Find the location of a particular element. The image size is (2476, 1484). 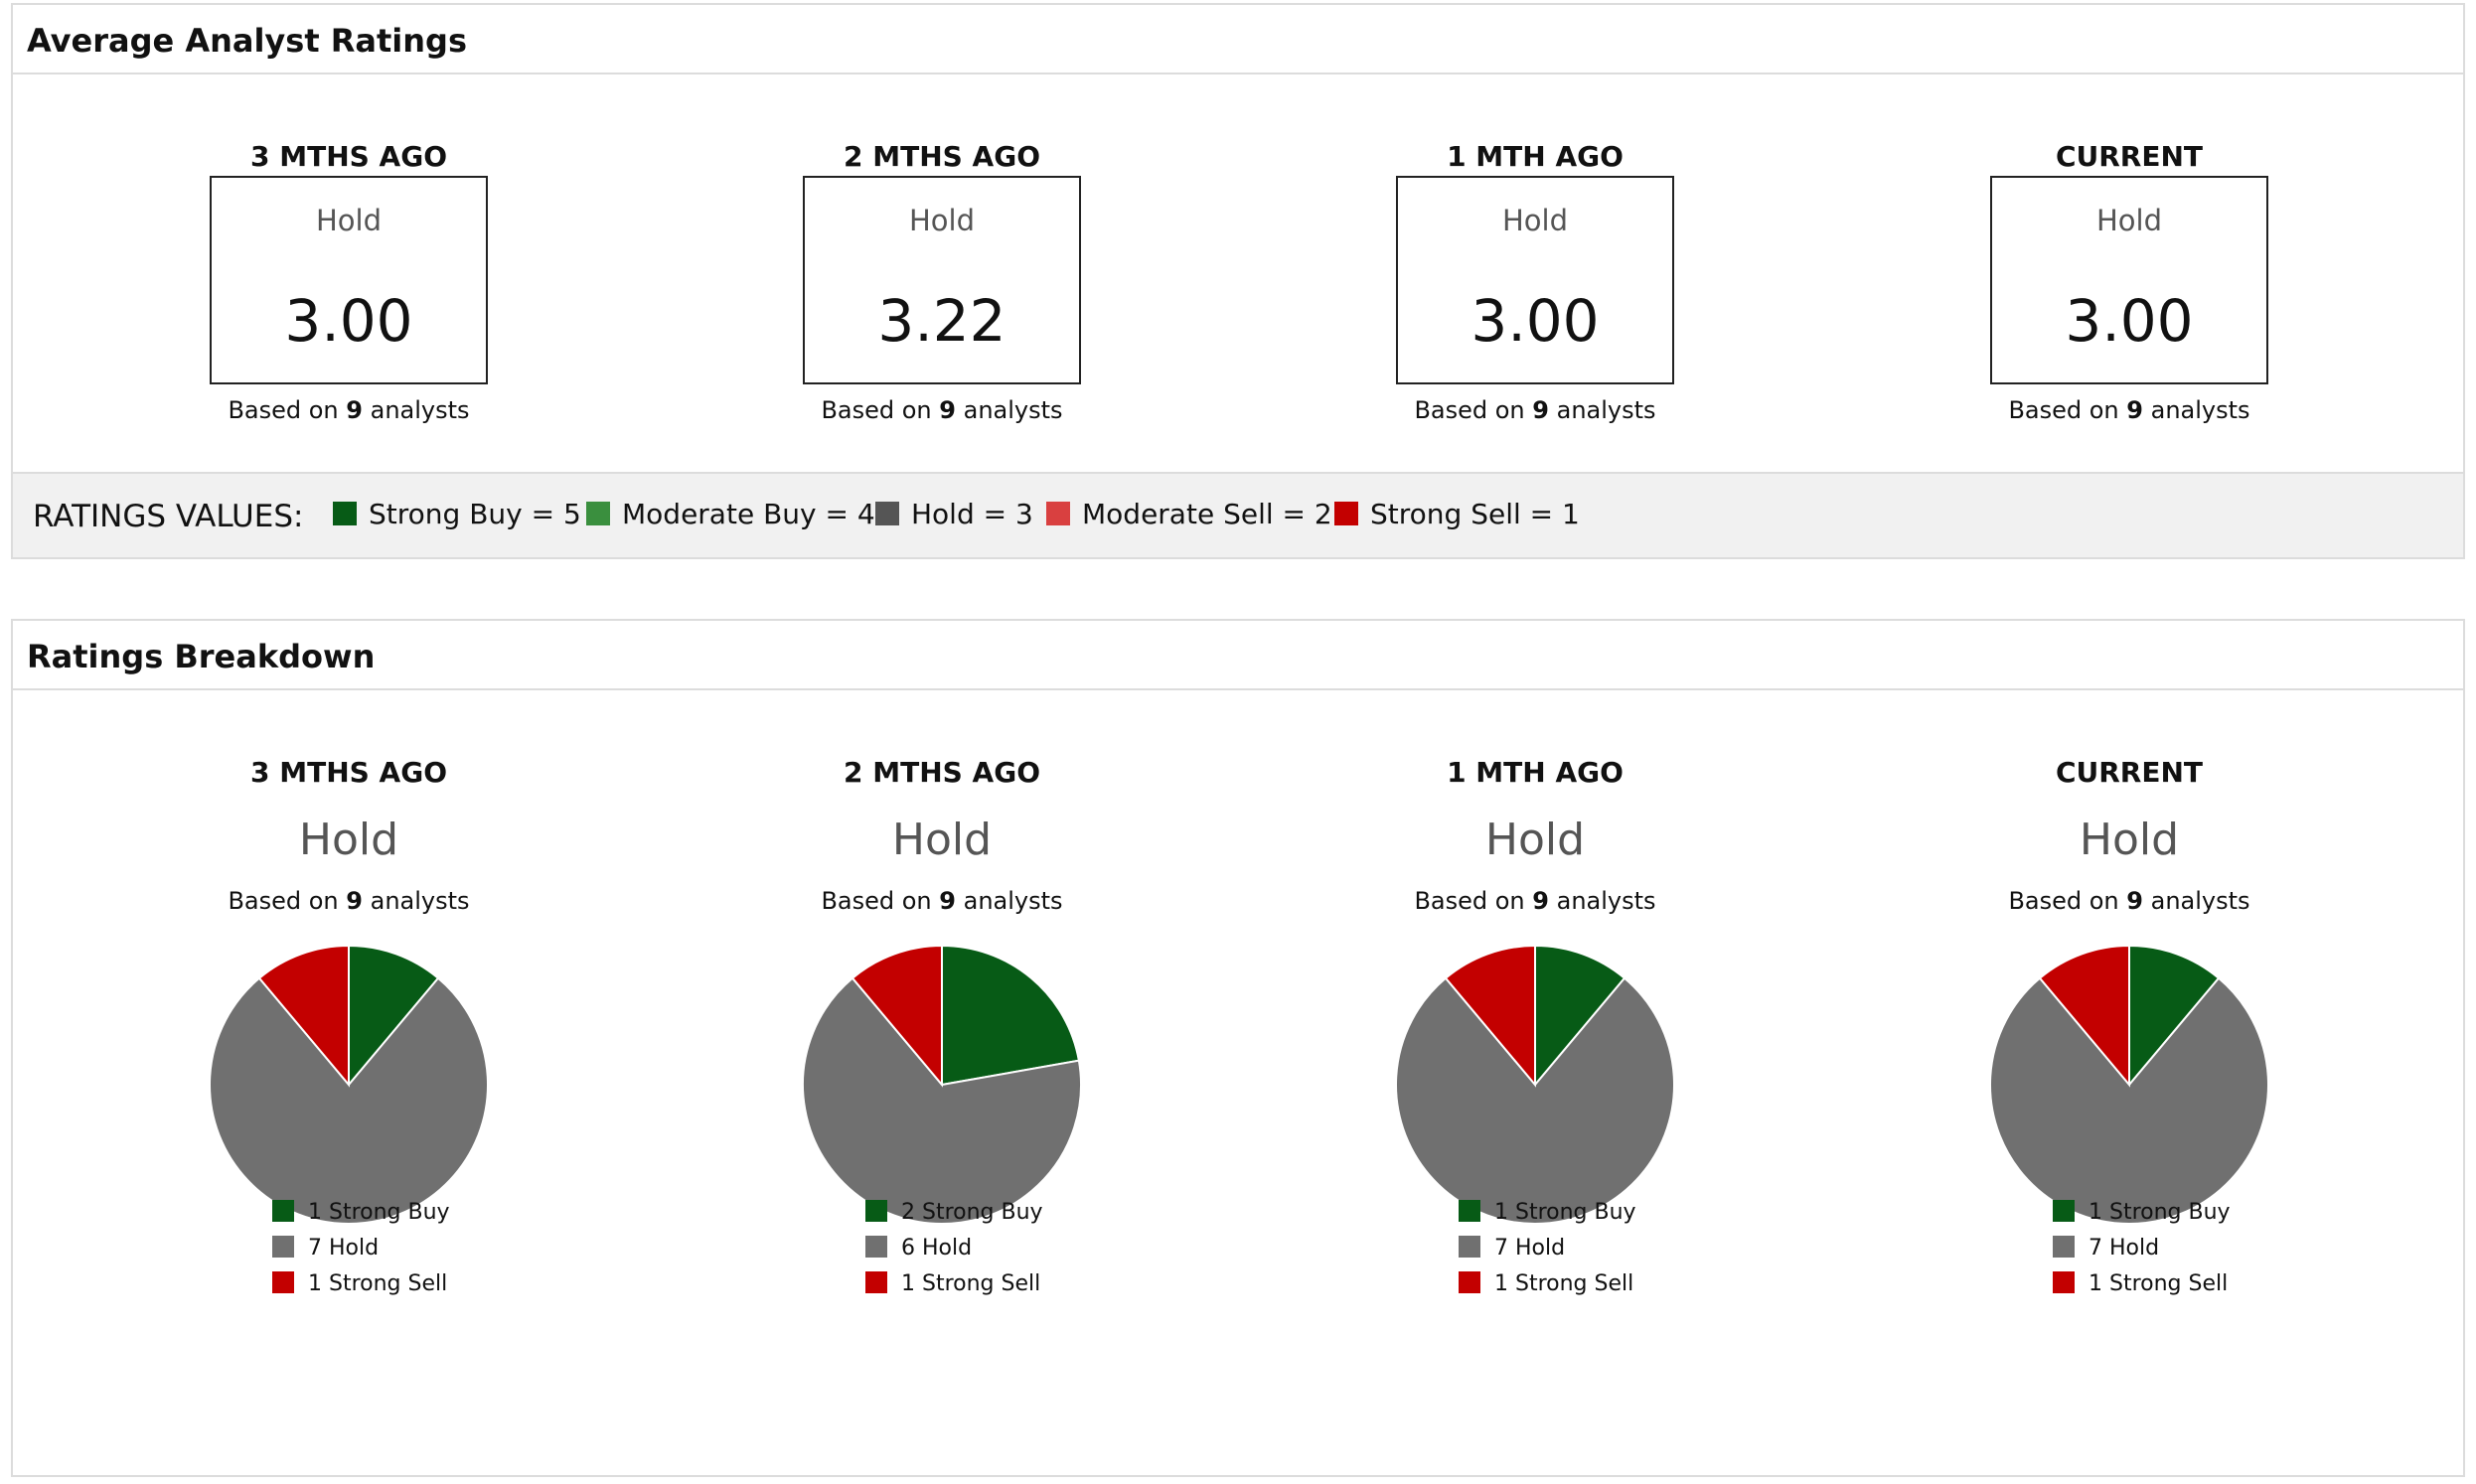

legend-strong-buy: Strong Buy = 5 is located at coordinates (457, 514).